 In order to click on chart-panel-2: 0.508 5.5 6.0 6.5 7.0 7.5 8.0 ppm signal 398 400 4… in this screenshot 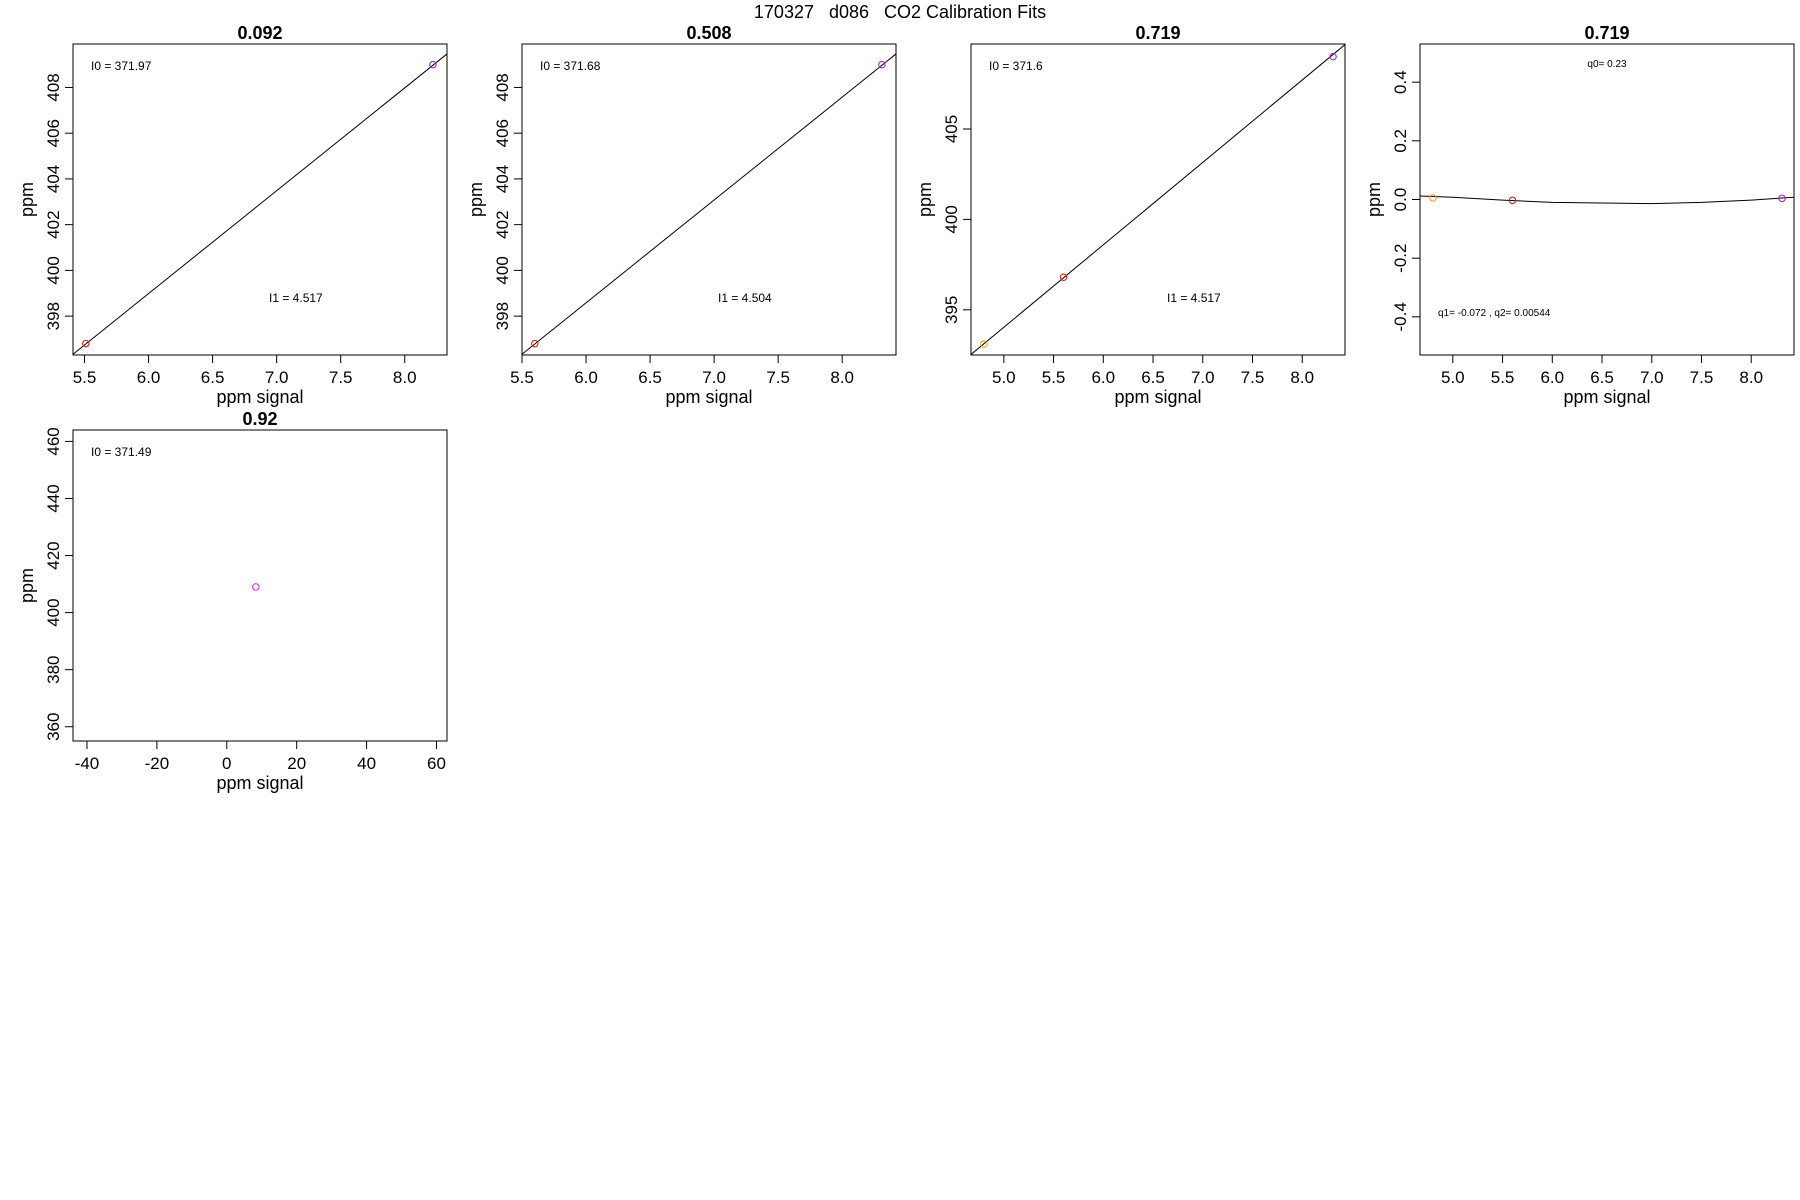, I will do `click(681, 215)`.